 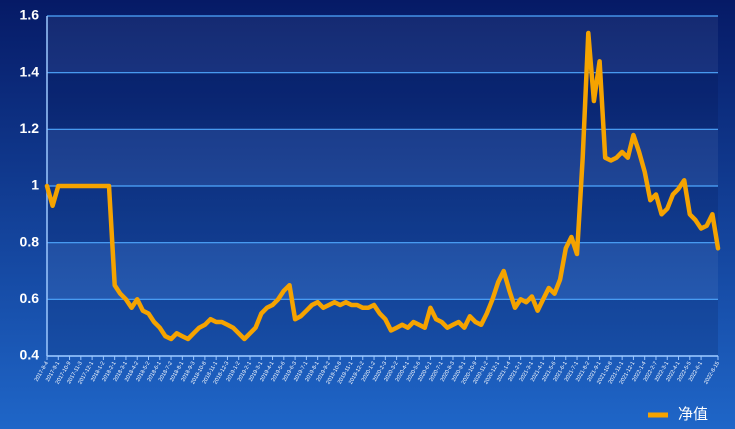 I want to click on y-tick-label: 0.8, so click(x=30, y=241).